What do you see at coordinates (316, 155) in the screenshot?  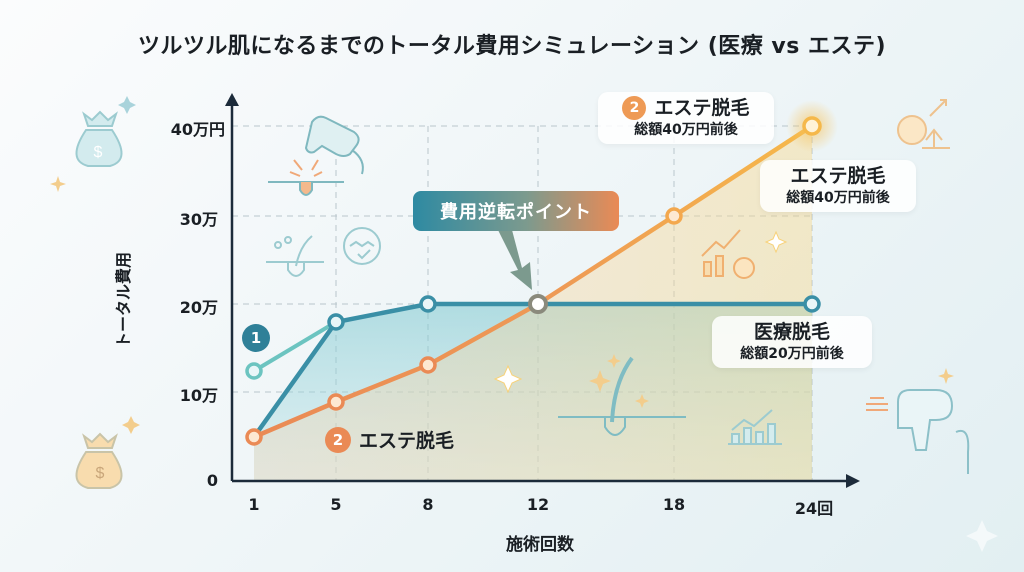 I see `laser-device-icon` at bounding box center [316, 155].